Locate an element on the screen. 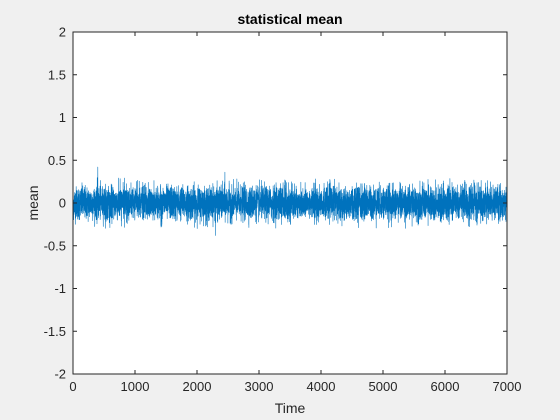 Image resolution: width=560 pixels, height=420 pixels. x-tick-label: 2000 is located at coordinates (197, 386).